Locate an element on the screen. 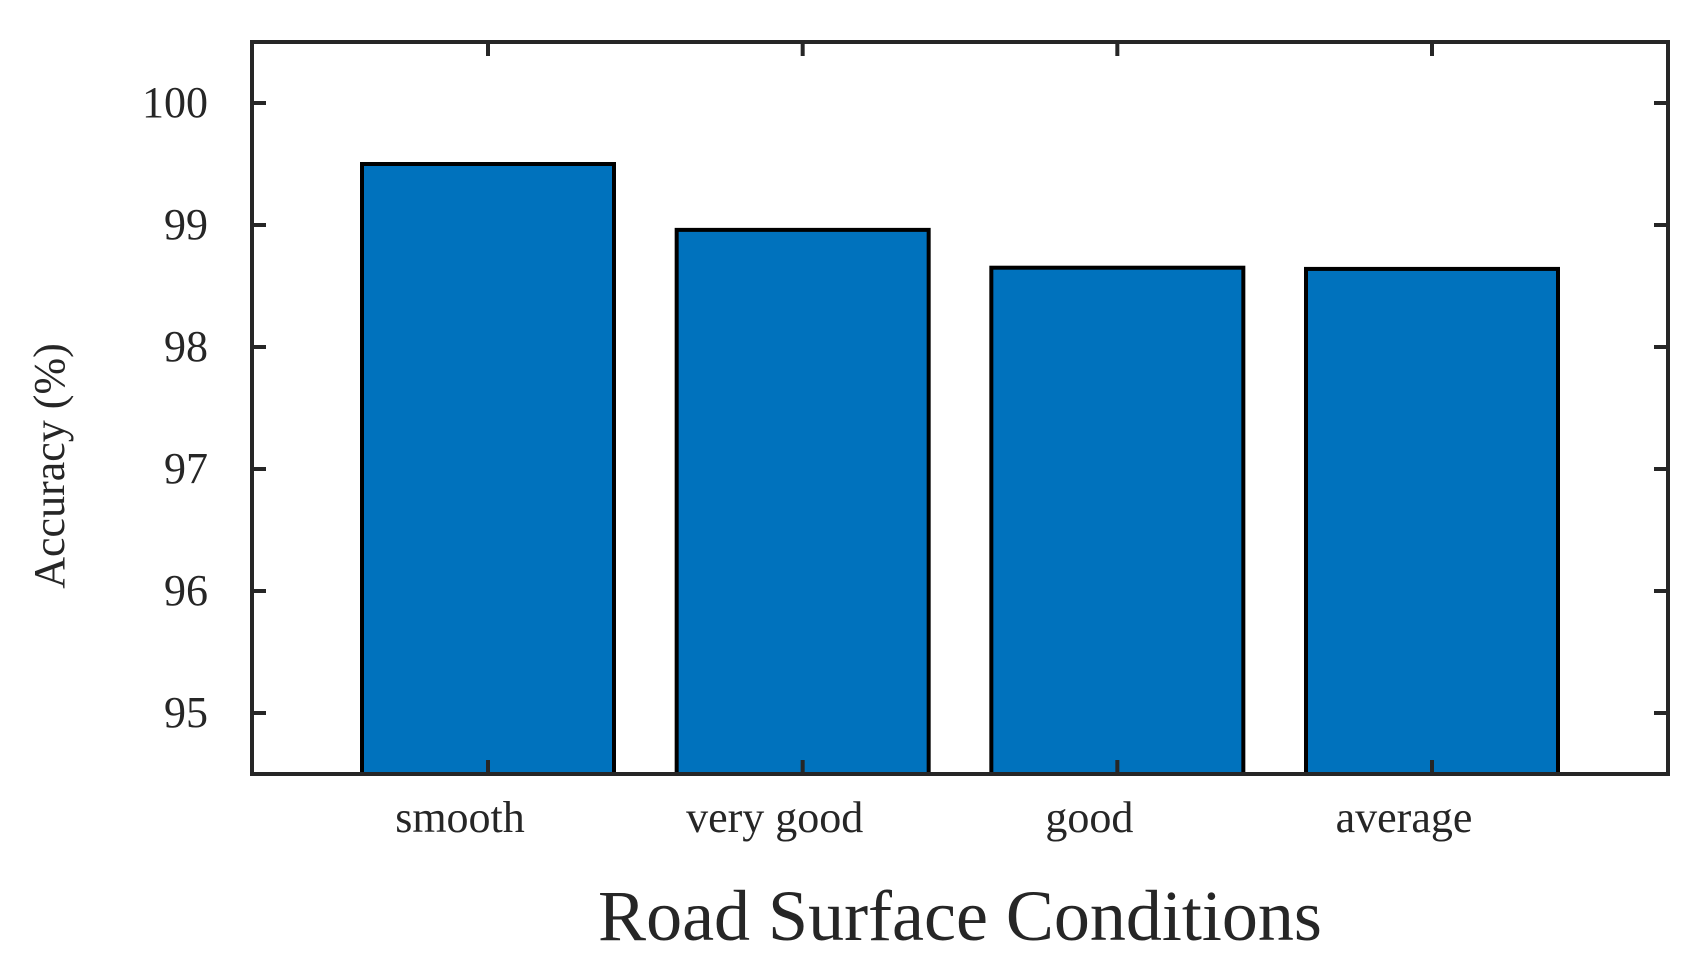 The width and height of the screenshot is (1696, 973). bar-good is located at coordinates (1117, 520).